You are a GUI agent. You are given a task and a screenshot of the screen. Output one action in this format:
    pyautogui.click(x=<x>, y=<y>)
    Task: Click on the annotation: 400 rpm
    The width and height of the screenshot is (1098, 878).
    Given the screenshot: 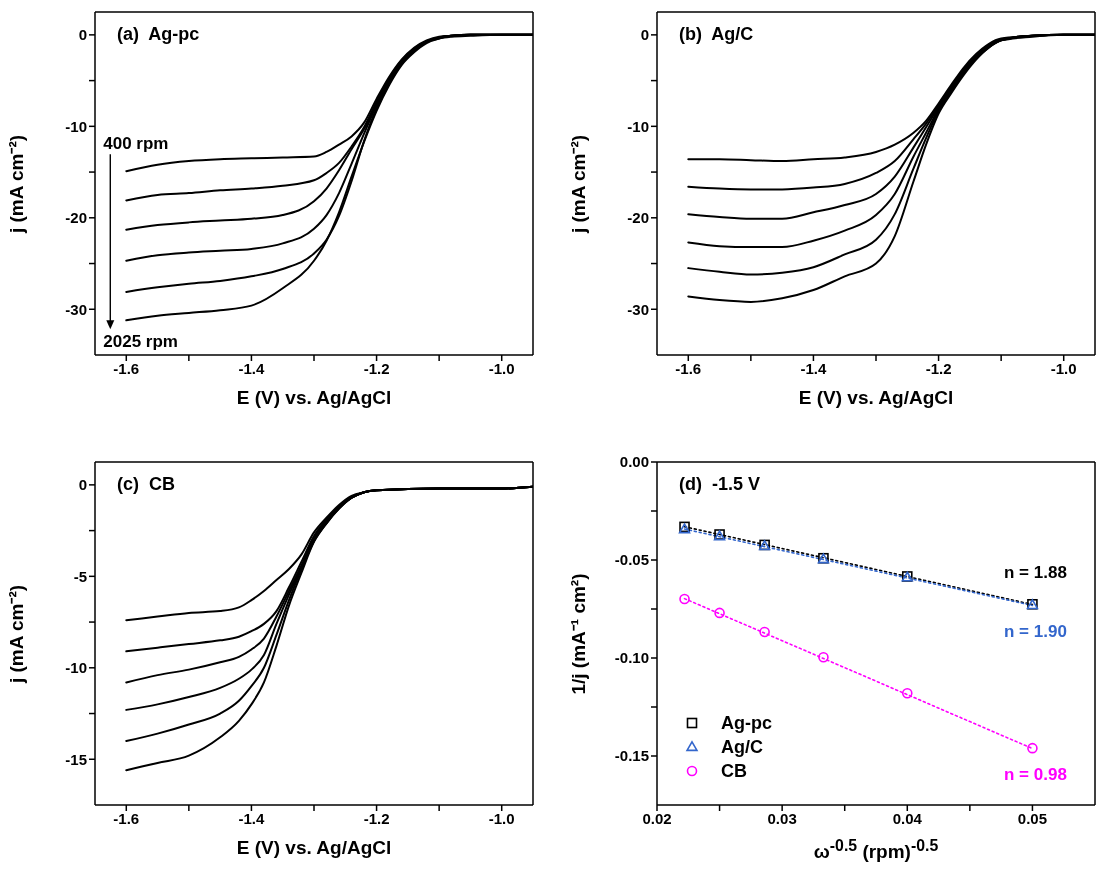 What is the action you would take?
    pyautogui.click(x=136, y=143)
    